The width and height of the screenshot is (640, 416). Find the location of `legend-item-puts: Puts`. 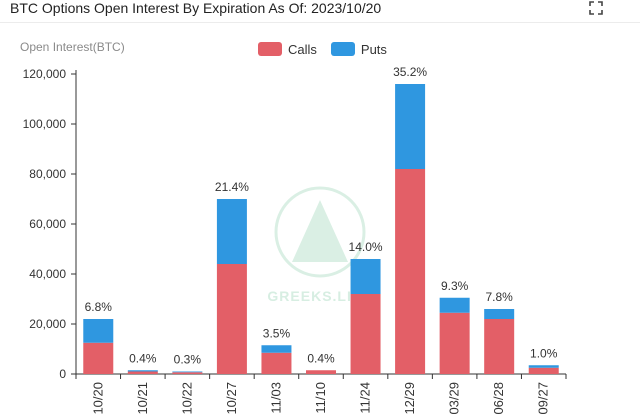

legend-item-puts: Puts is located at coordinates (358, 49).